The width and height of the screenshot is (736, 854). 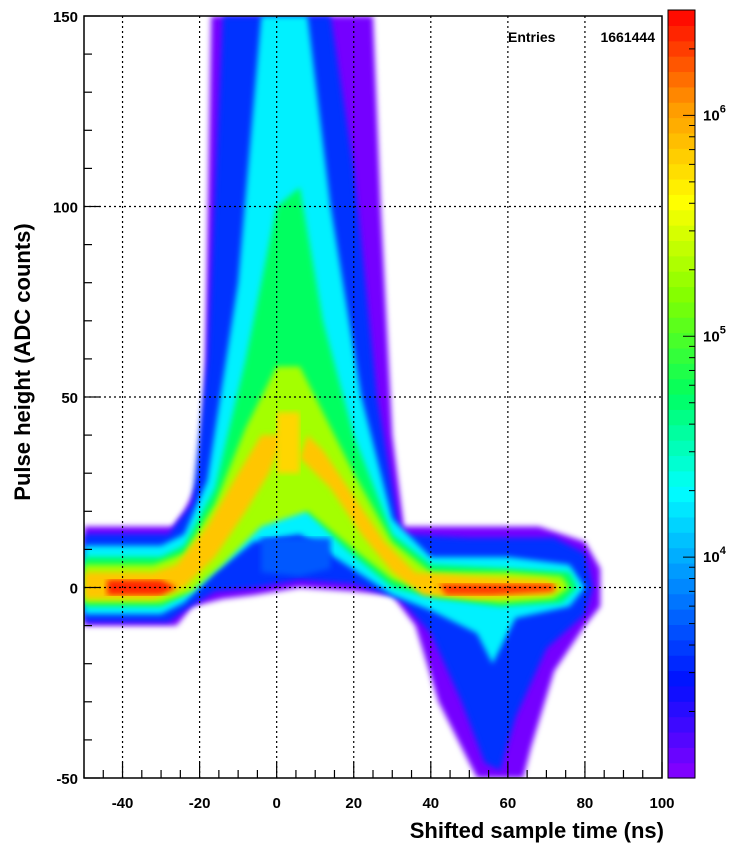 What do you see at coordinates (296, 557) in the screenshot?
I see `layer-notch` at bounding box center [296, 557].